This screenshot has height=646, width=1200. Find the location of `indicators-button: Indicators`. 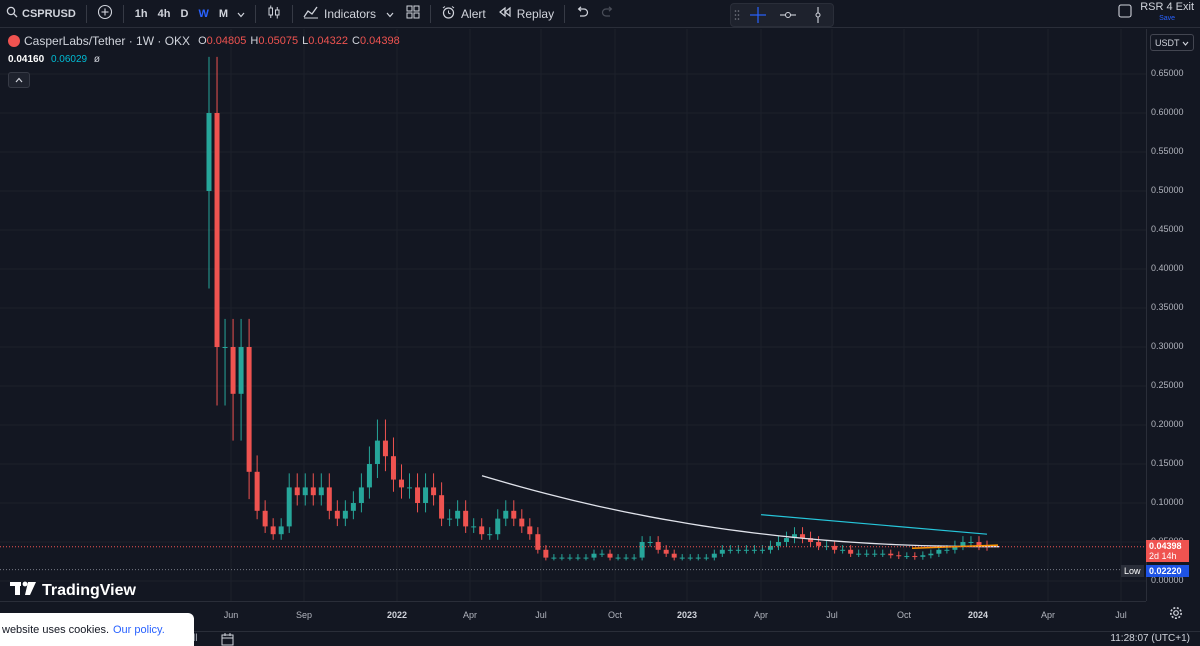

indicators-button: Indicators is located at coordinates (348, 14).